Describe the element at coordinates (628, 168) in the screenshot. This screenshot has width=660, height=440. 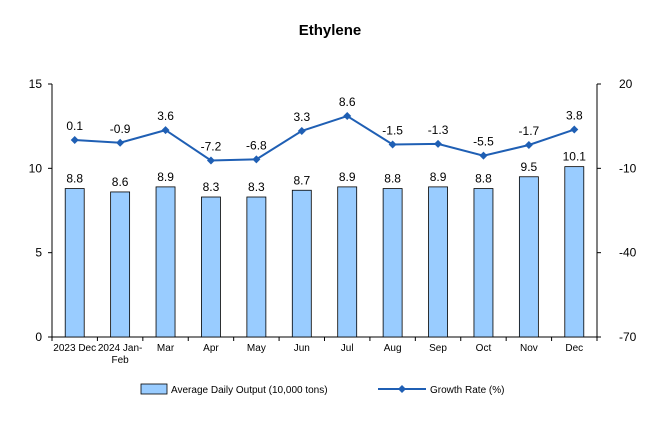
I see `y-right-tick-label: -10` at that location.